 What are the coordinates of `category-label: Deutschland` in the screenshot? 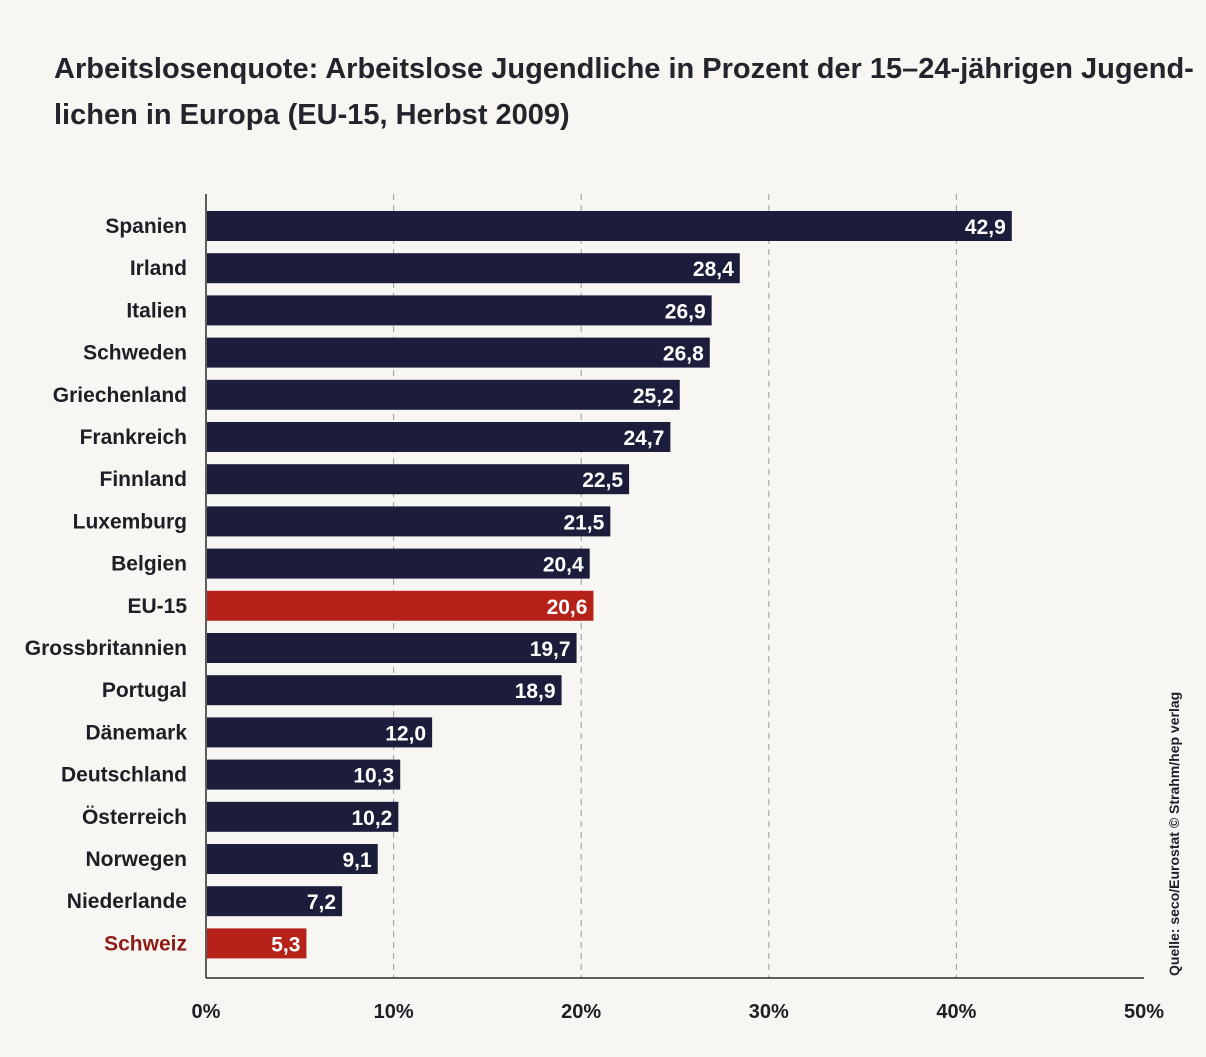 It's located at (124, 775).